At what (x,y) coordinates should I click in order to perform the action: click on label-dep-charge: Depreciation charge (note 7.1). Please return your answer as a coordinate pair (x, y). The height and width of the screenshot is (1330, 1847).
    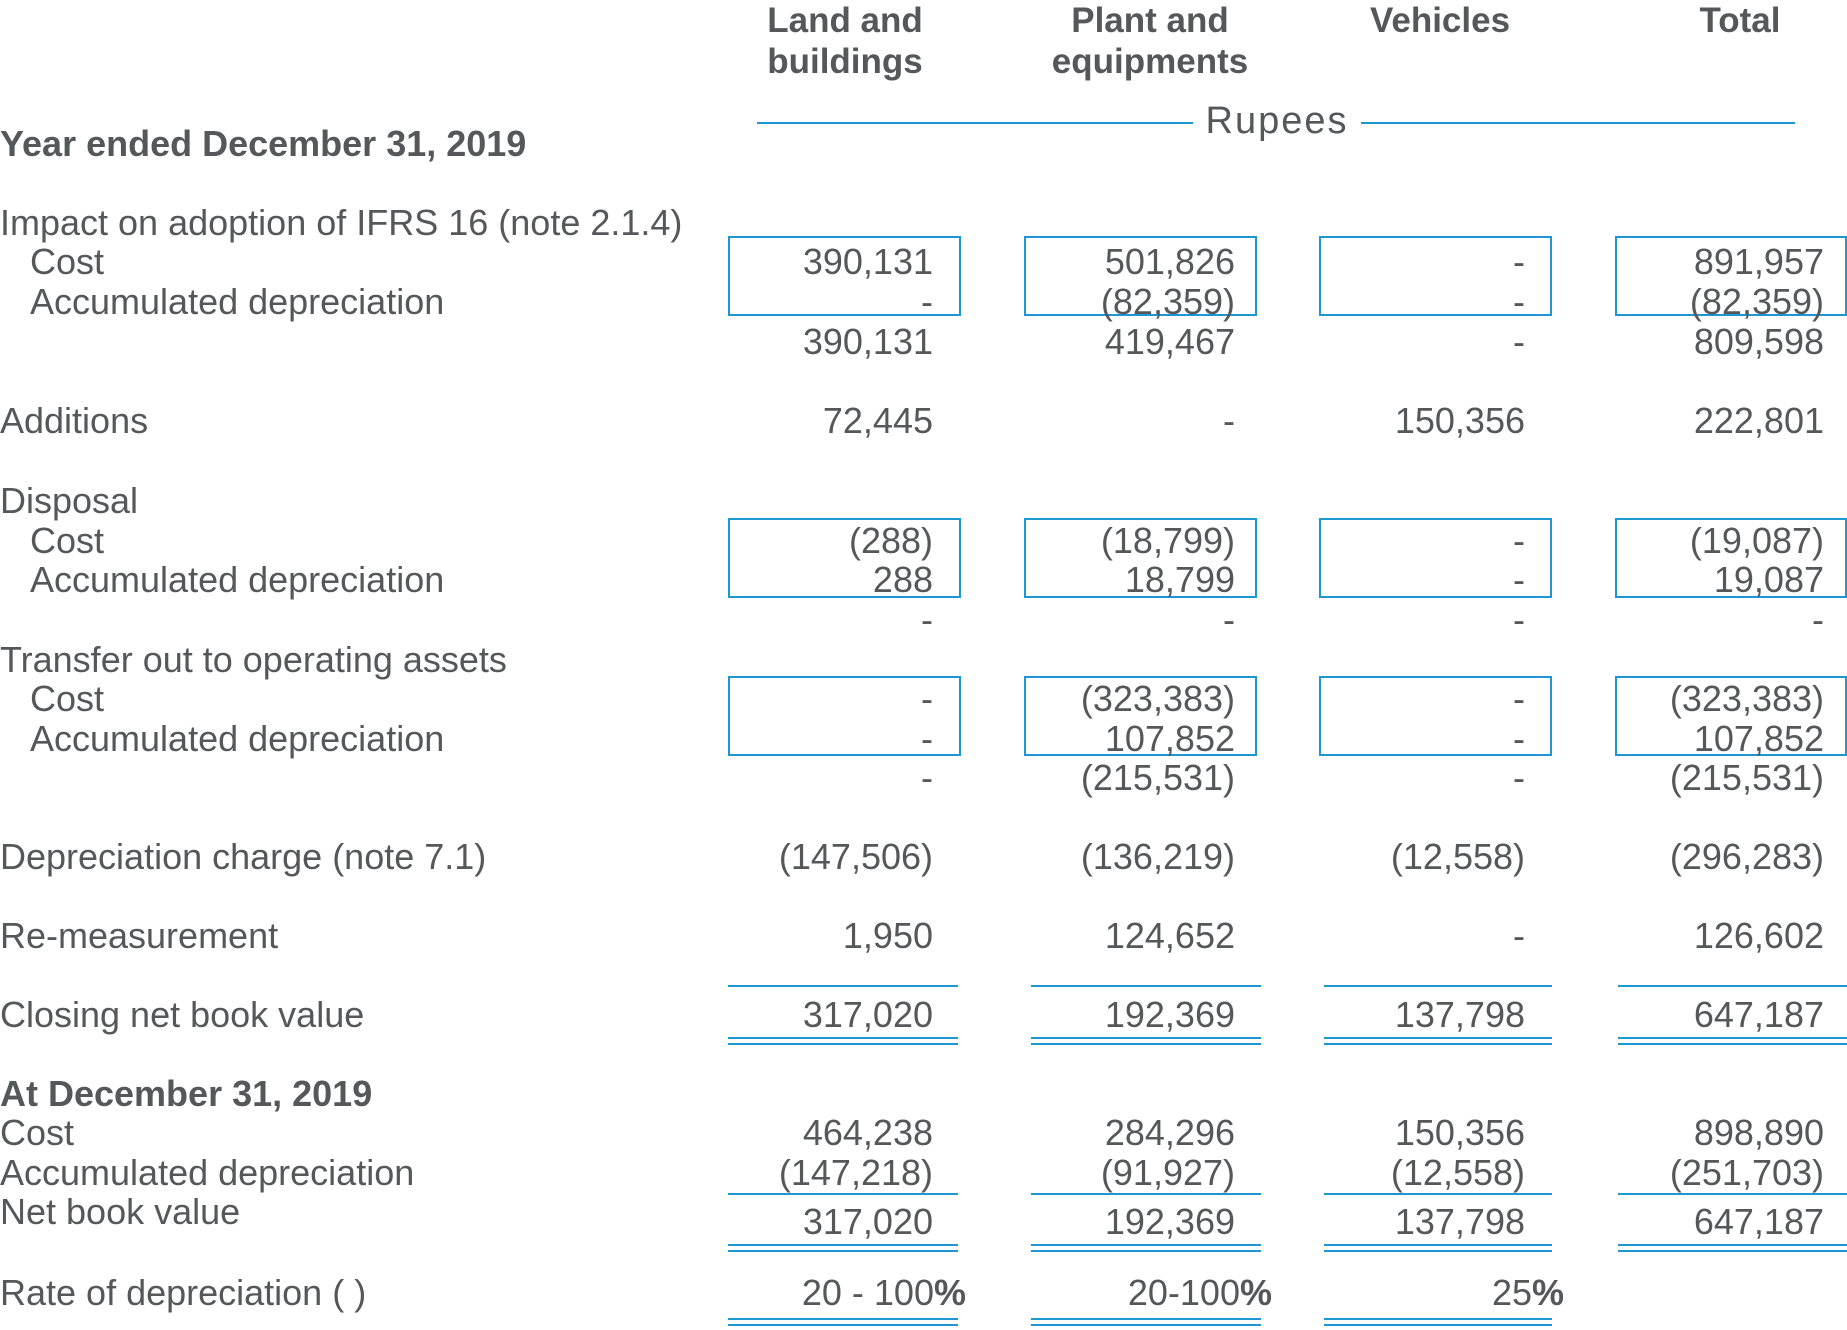
    Looking at the image, I should click on (243, 856).